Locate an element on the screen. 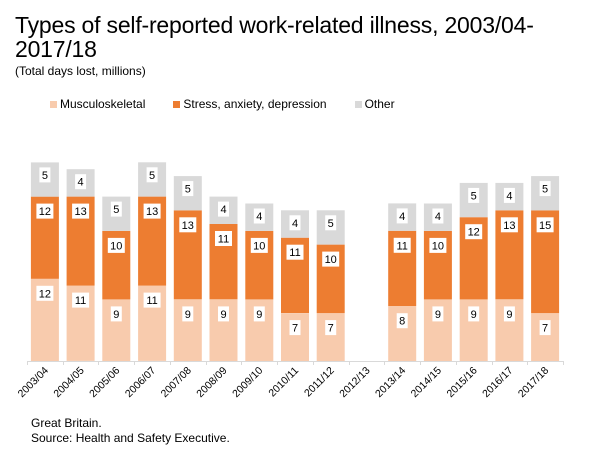  chart-title-line-2: 2017/18 is located at coordinates (56, 49).